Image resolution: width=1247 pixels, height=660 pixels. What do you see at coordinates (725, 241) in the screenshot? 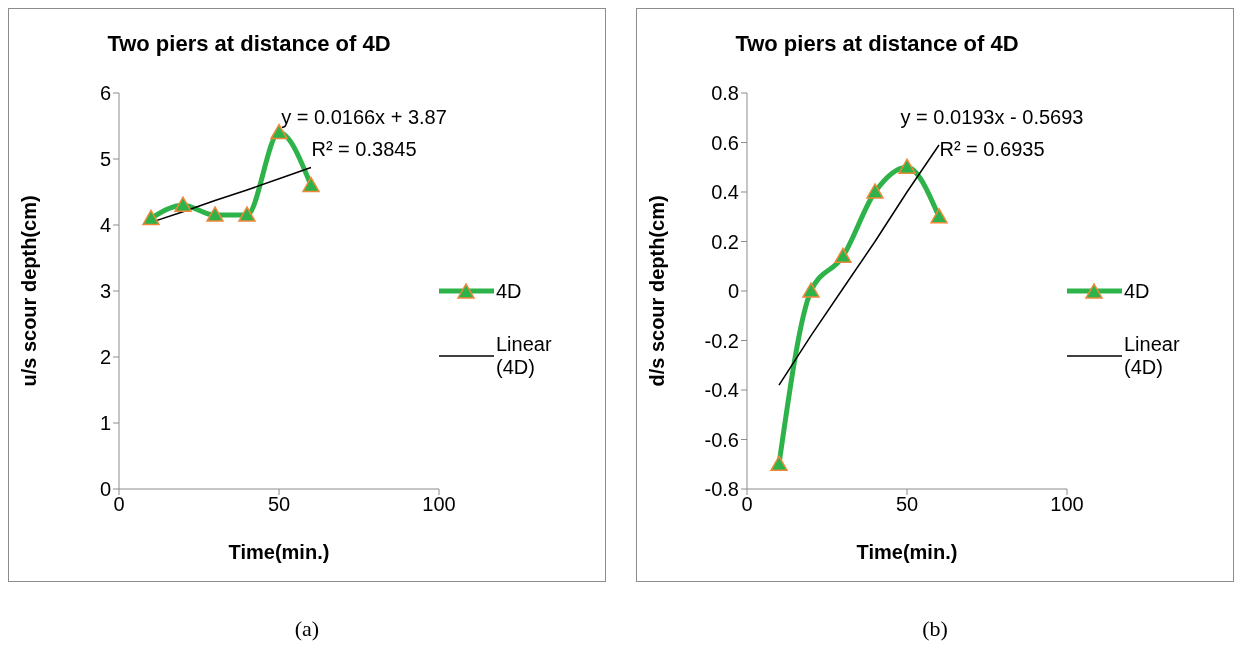
I see `y-tick-label: 0.2` at bounding box center [725, 241].